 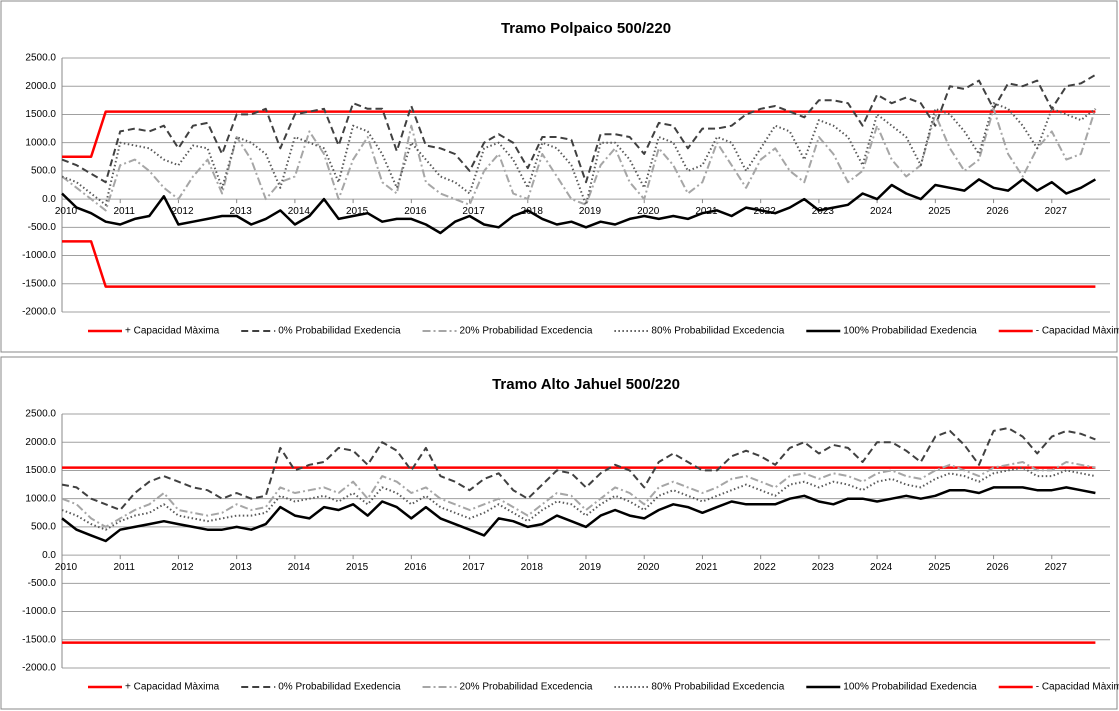 I want to click on x-tick-label: 2022, so click(x=765, y=567).